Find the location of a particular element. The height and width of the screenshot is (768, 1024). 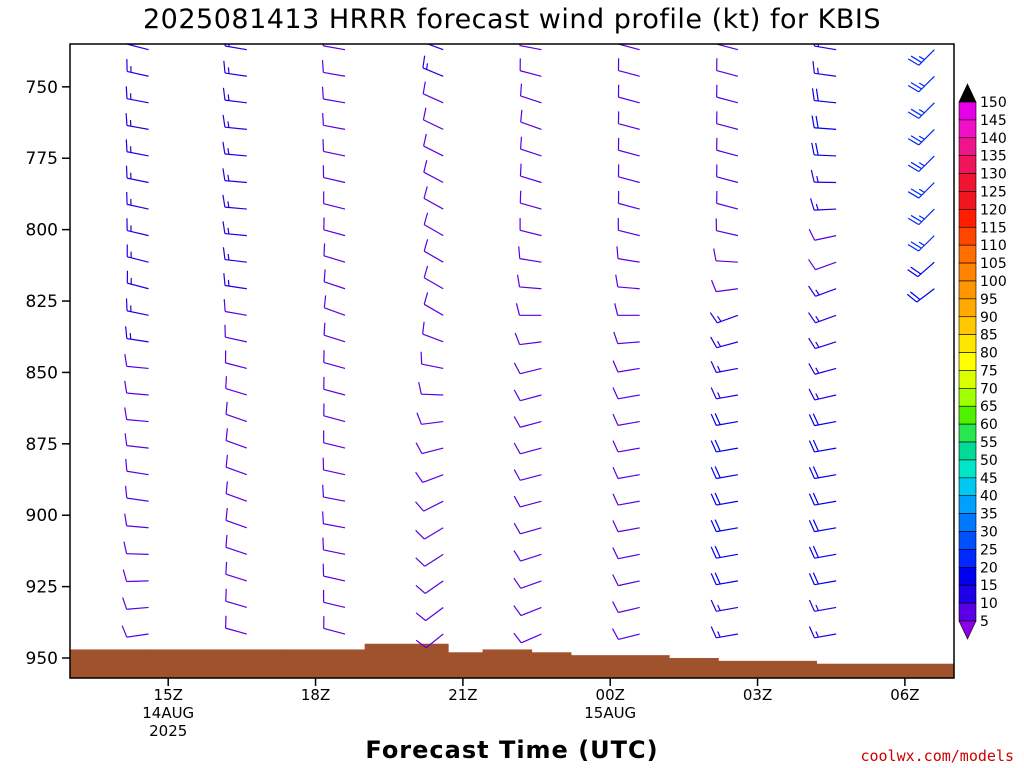

colorbar-label: 15 is located at coordinates (989, 586).